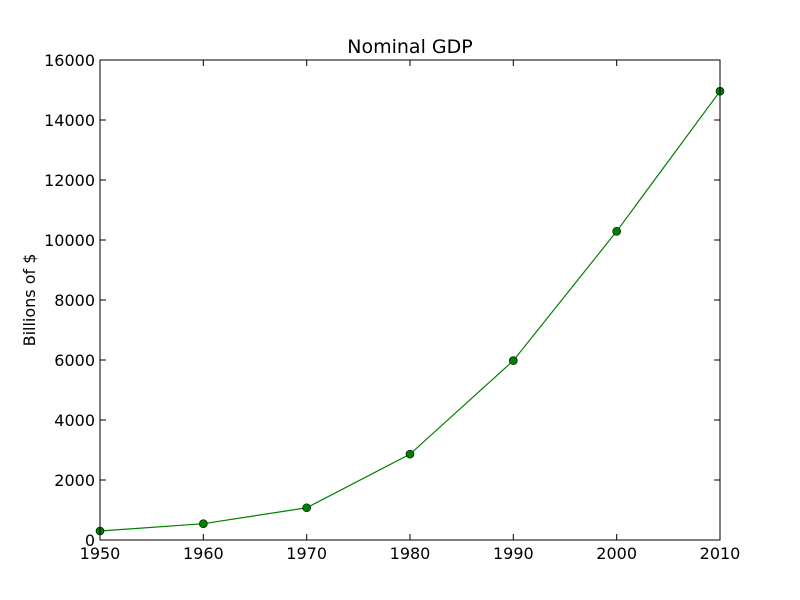  What do you see at coordinates (69, 240) in the screenshot?
I see `y-tick-label: 10000` at bounding box center [69, 240].